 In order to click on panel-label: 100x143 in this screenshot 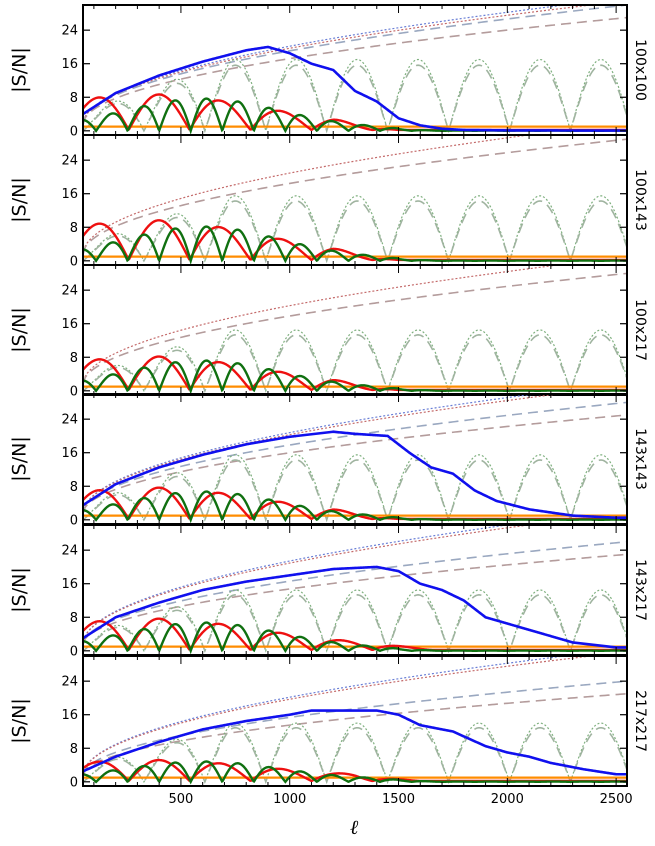, I will do `click(640, 200)`.